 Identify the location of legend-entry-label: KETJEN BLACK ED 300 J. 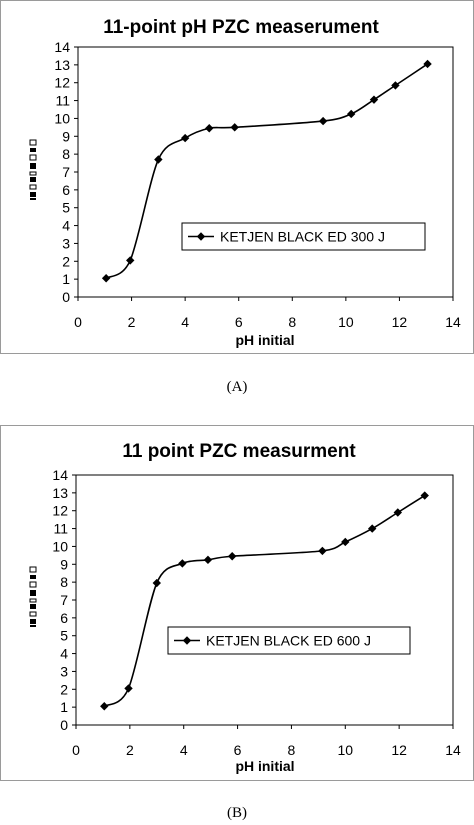
(302, 237).